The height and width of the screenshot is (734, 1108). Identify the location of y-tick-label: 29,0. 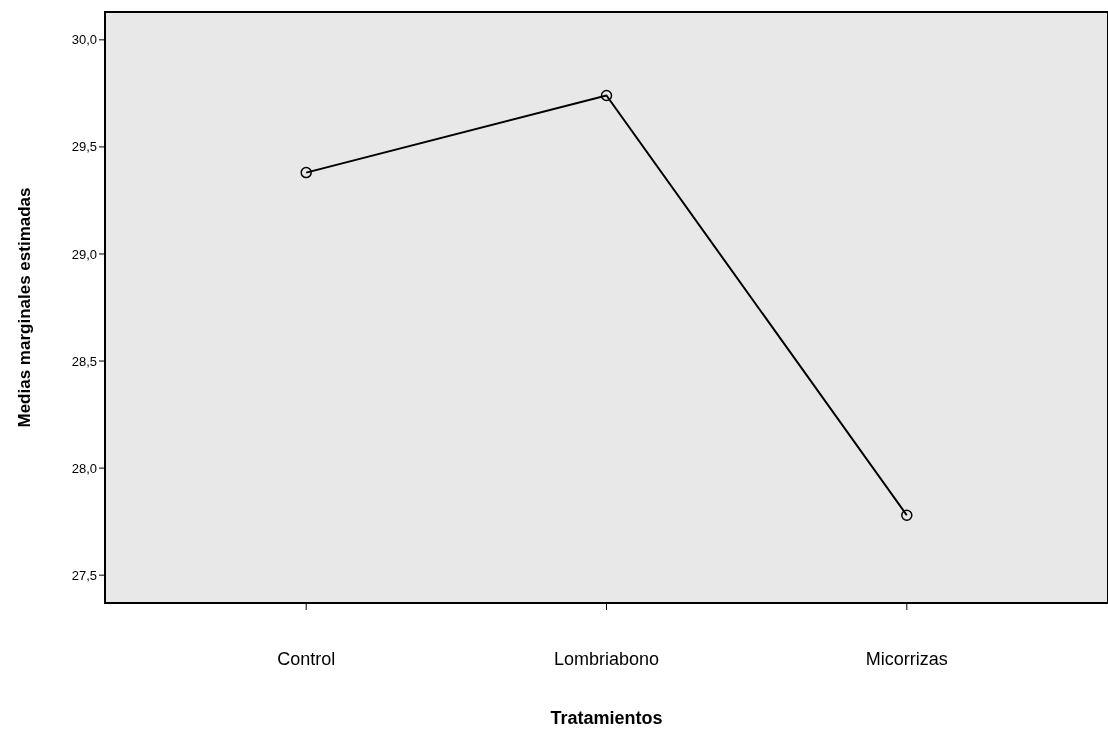
(84, 254).